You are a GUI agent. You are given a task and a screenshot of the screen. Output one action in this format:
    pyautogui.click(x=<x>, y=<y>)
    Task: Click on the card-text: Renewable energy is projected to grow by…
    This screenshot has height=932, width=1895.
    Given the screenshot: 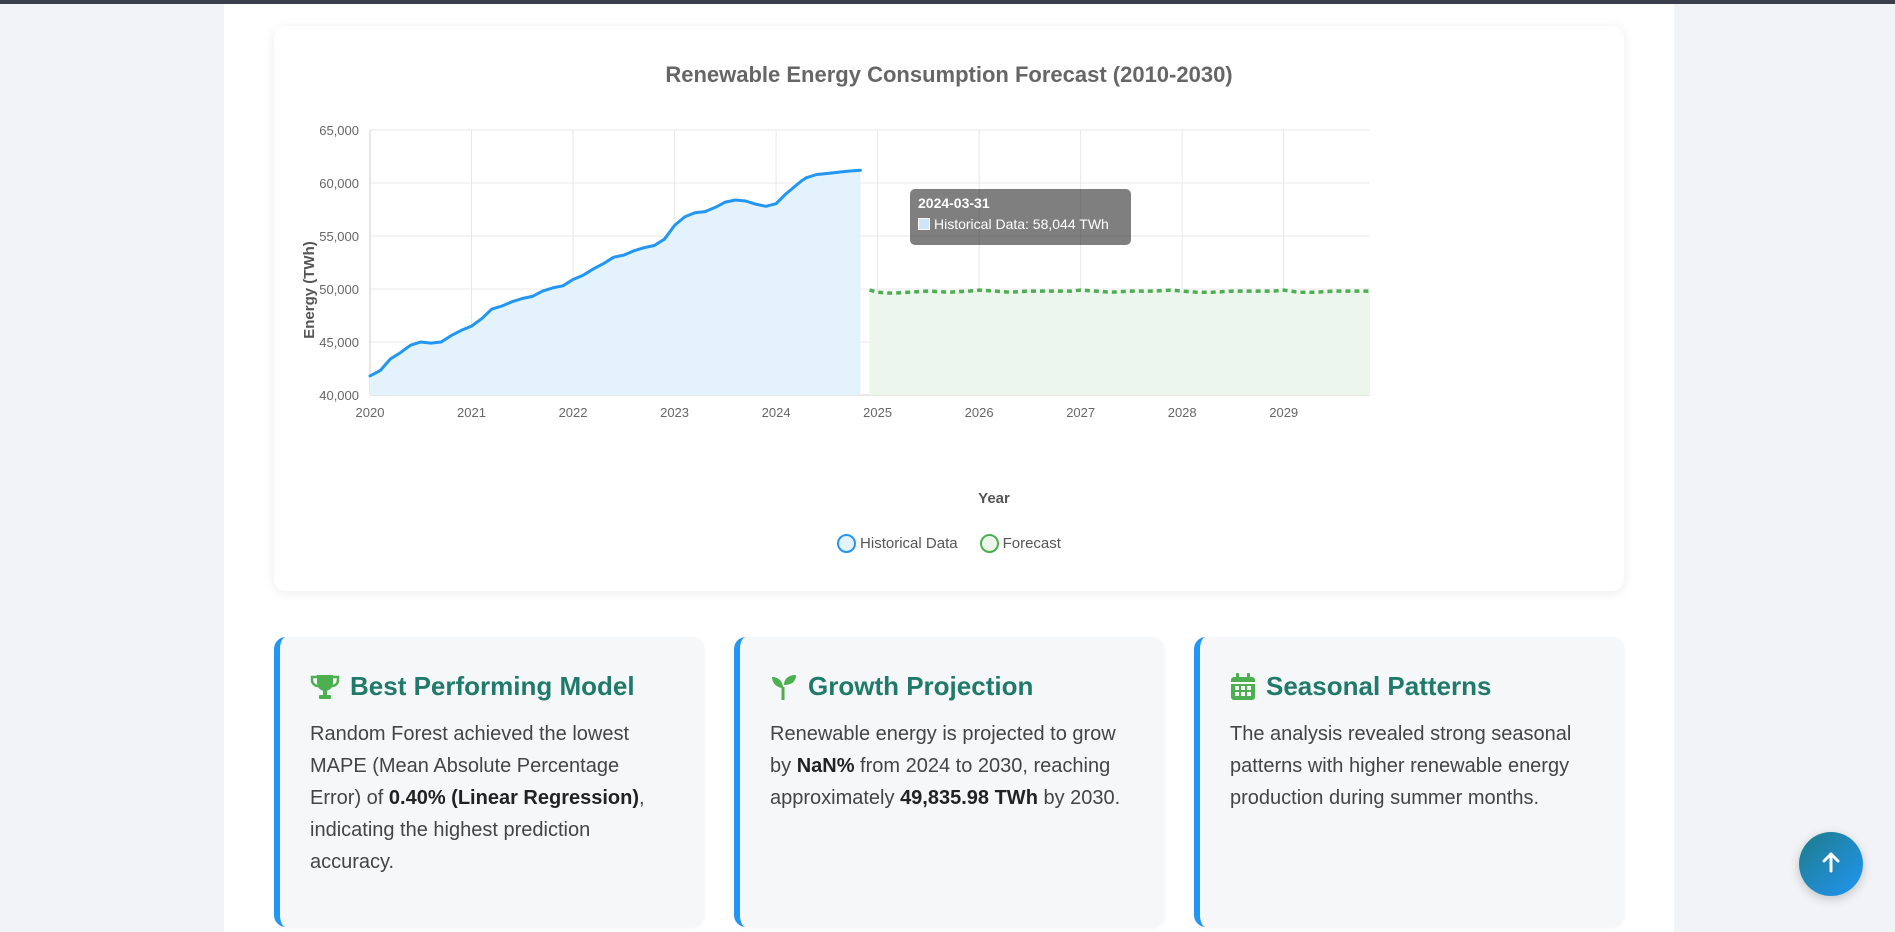 What is the action you would take?
    pyautogui.click(x=945, y=766)
    